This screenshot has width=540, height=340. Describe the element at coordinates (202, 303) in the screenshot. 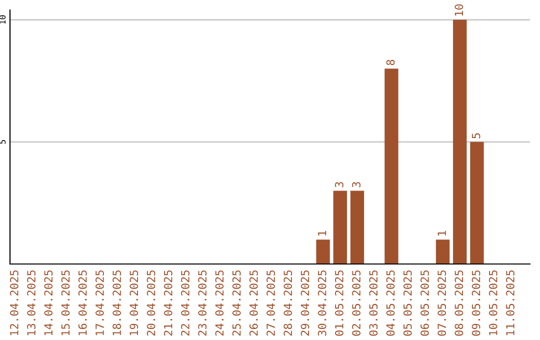

I see `x-tick-label: 23.04.2025` at that location.